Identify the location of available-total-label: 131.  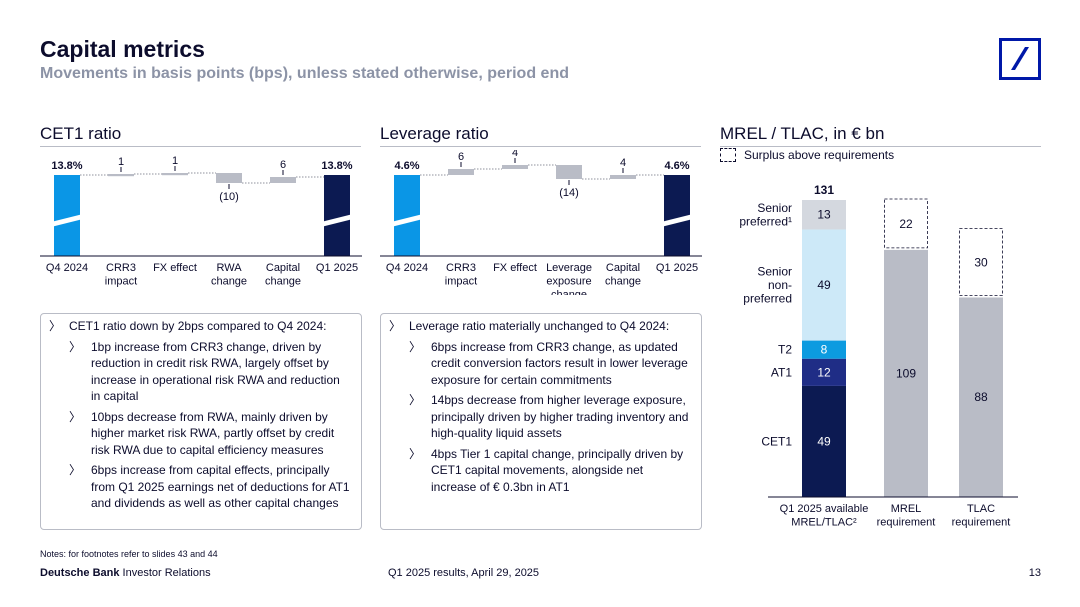
(824, 190).